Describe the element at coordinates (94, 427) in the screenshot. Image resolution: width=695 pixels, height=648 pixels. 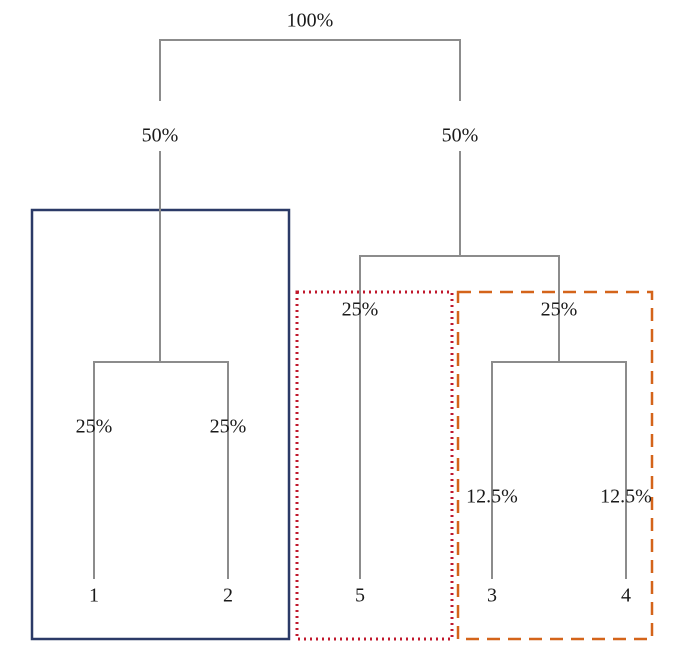
I see `leaf-1-weight-label: 25%` at that location.